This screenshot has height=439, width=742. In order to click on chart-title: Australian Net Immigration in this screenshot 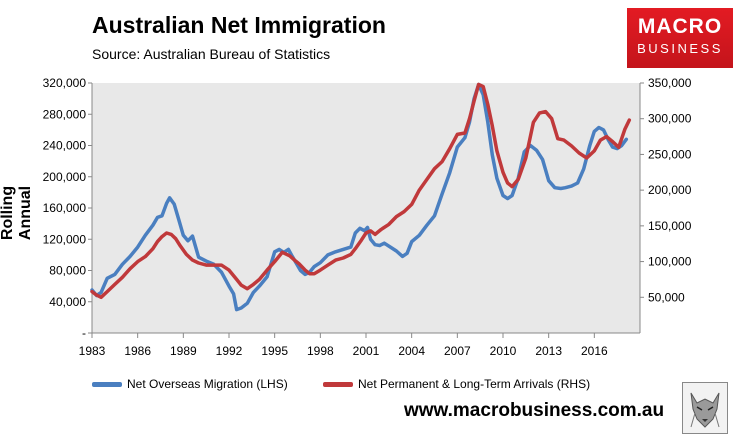, I will do `click(239, 25)`.